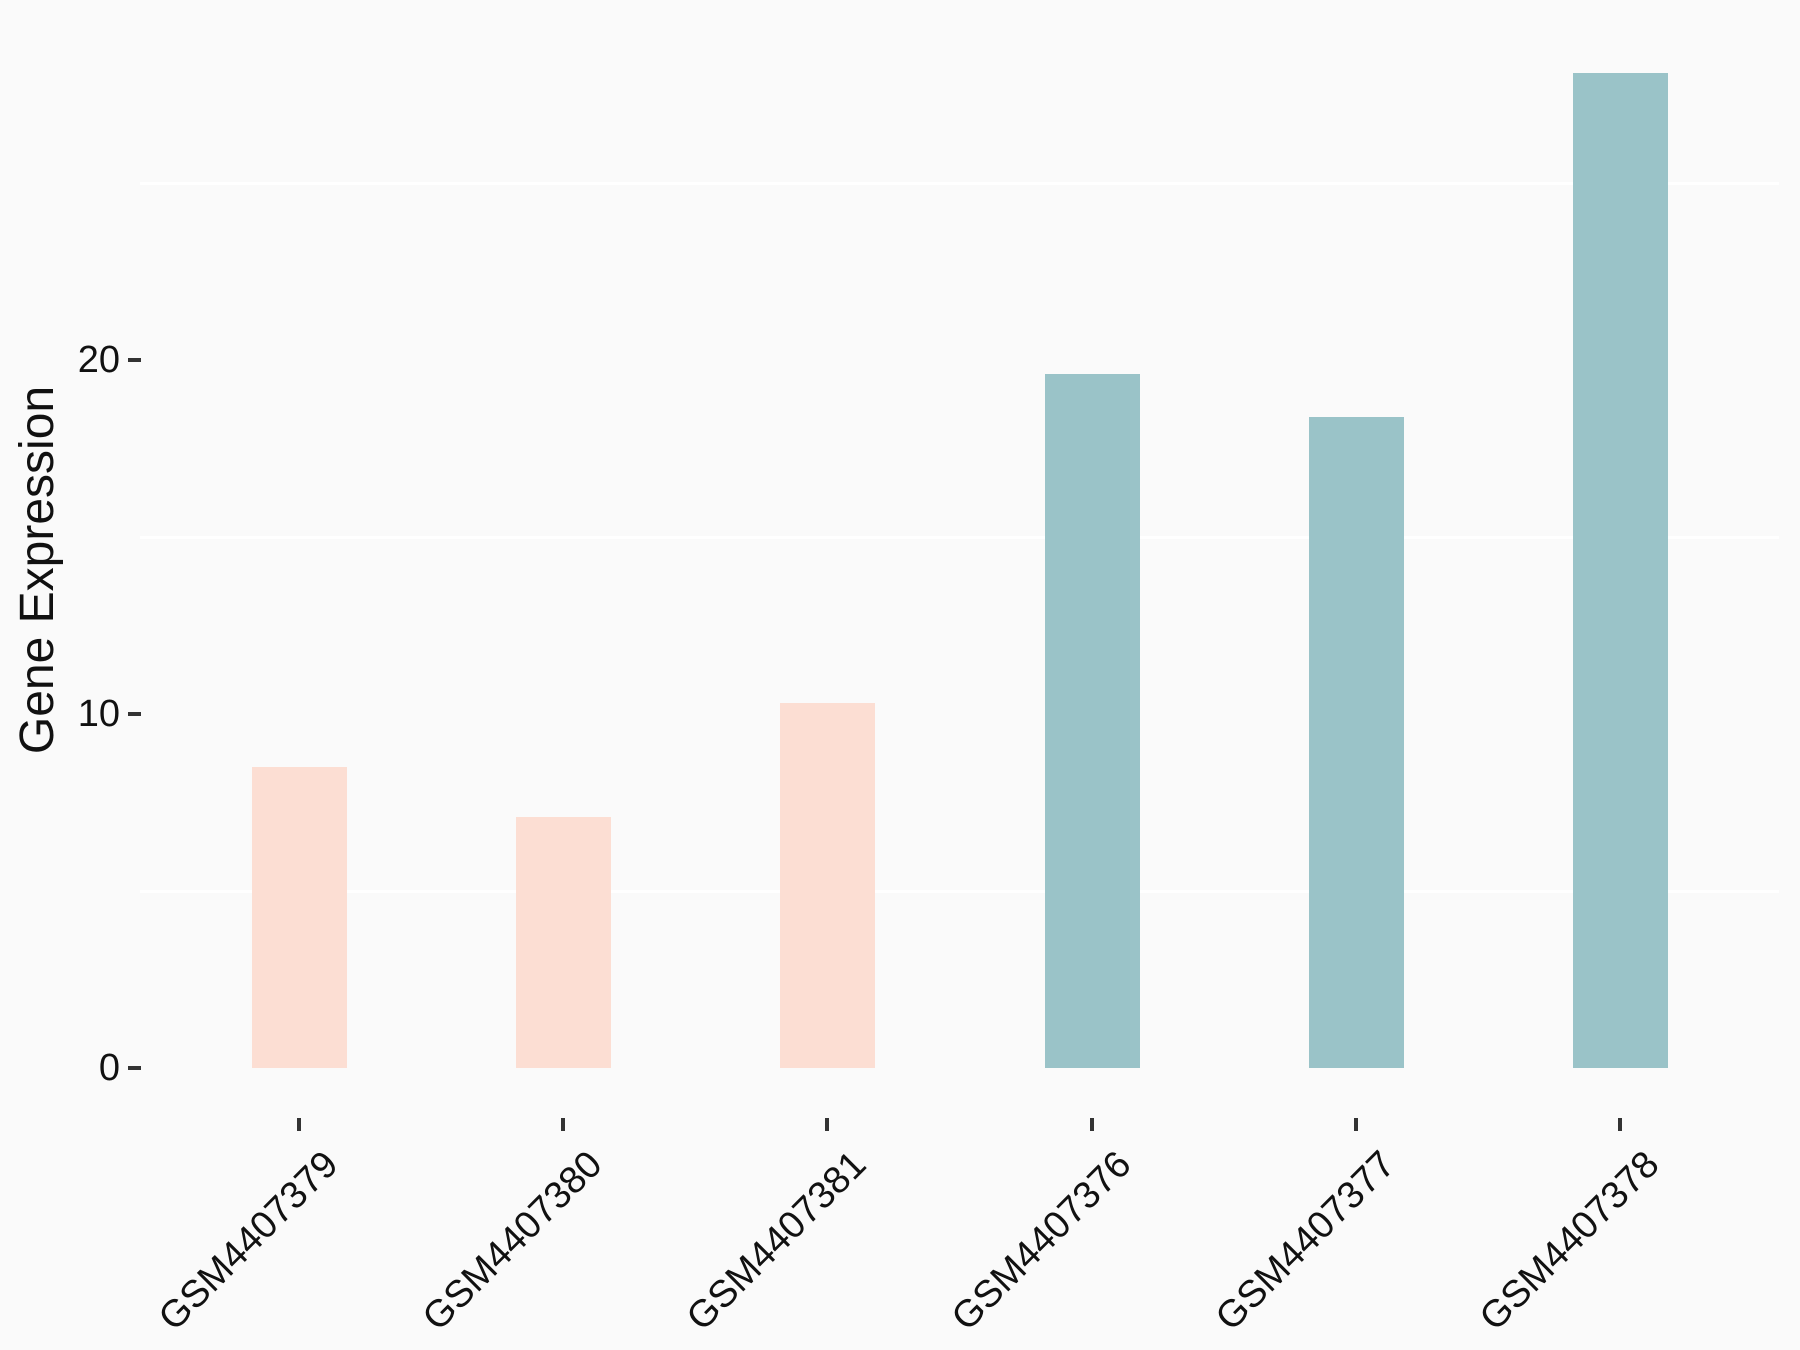 The height and width of the screenshot is (1350, 1800). I want to click on bar-GSM4407380, so click(563, 942).